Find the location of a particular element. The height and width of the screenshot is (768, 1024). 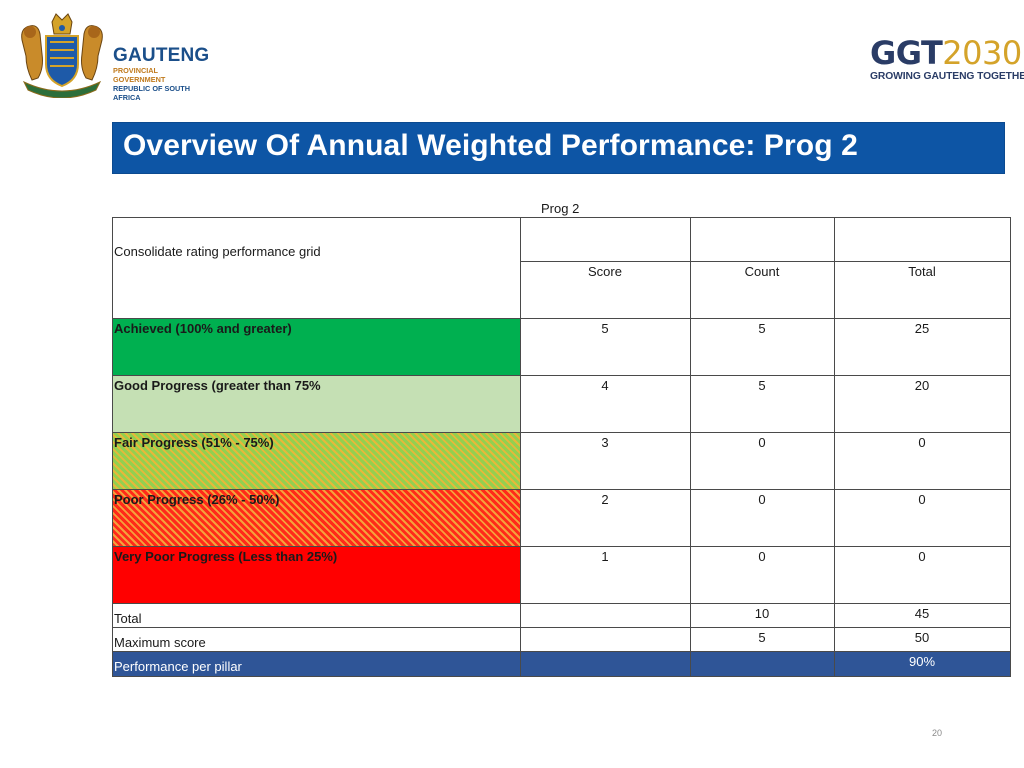

score-cell: 5 is located at coordinates (605, 328).